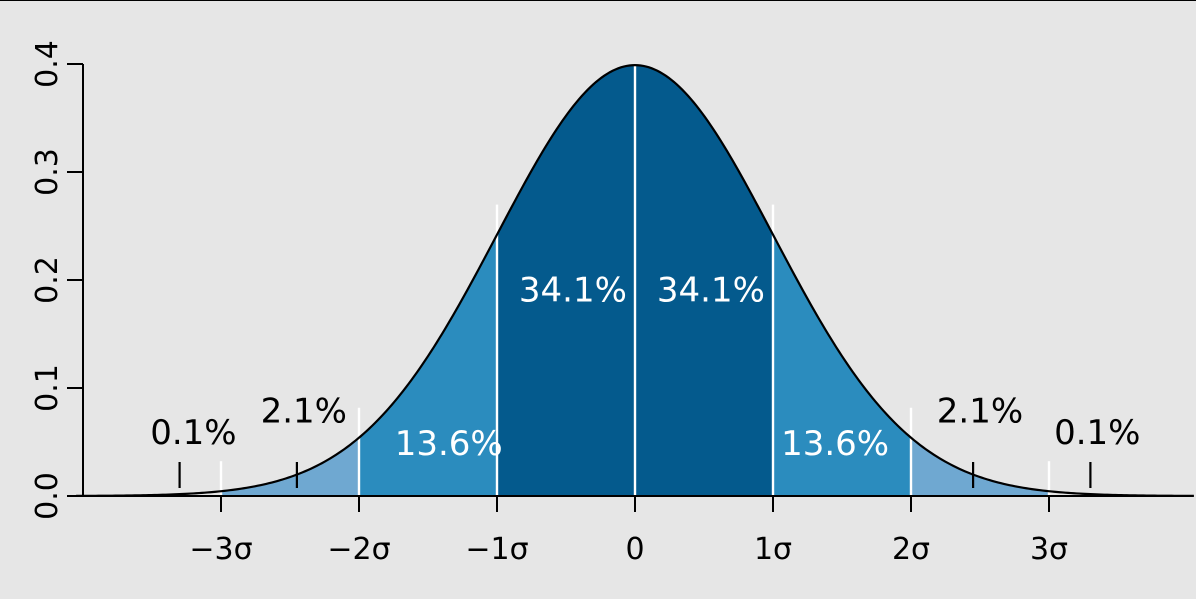  What do you see at coordinates (47, 280) in the screenshot?
I see `y-tick-label: 0.2` at bounding box center [47, 280].